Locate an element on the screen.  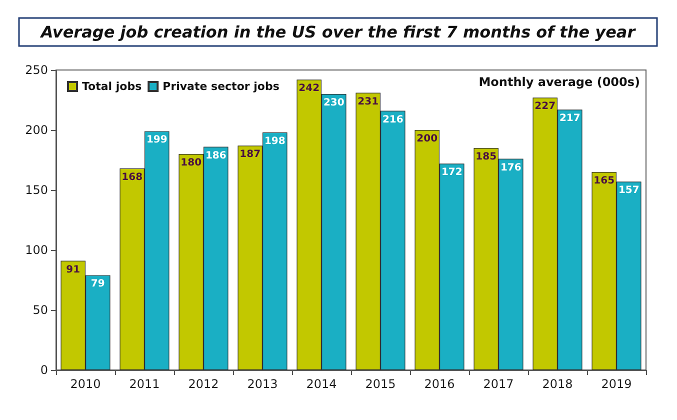
data-label: 216 is located at coordinates (393, 120).